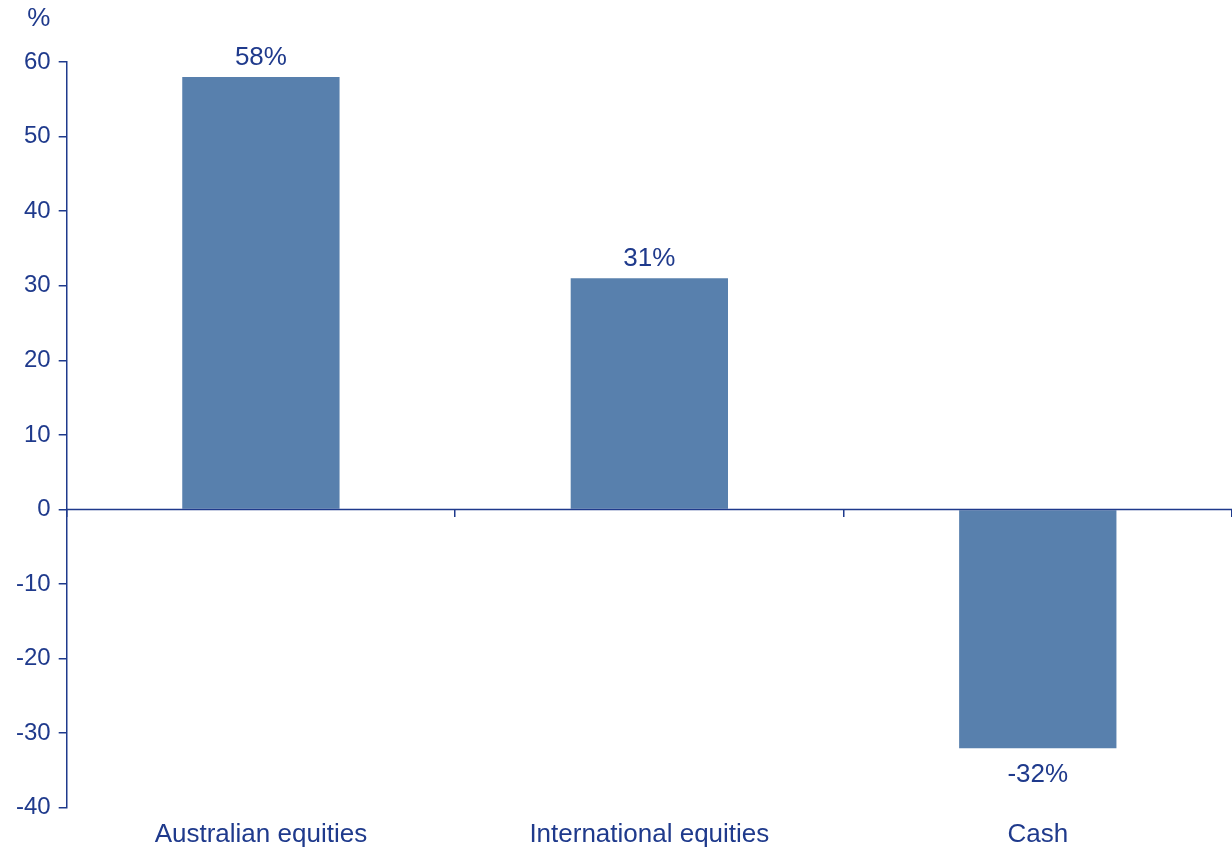 The image size is (1232, 857). I want to click on data-label: -32%, so click(1038, 773).